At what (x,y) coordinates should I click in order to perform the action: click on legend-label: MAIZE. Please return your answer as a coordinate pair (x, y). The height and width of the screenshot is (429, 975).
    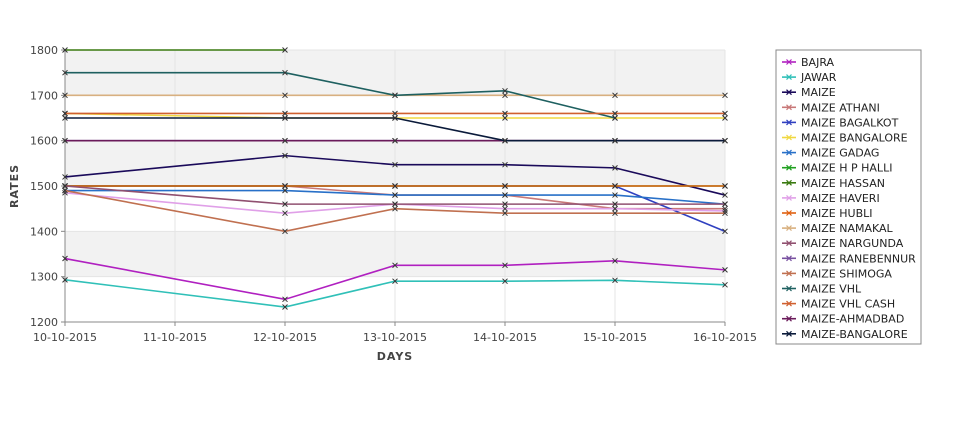
    Looking at the image, I should click on (818, 92).